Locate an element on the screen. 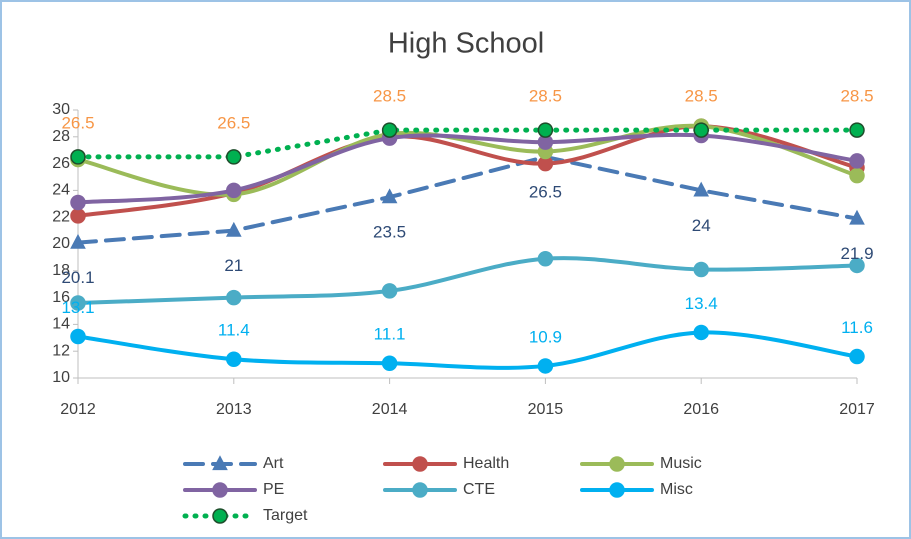 The height and width of the screenshot is (539, 911). legend-label: Health is located at coordinates (486, 463).